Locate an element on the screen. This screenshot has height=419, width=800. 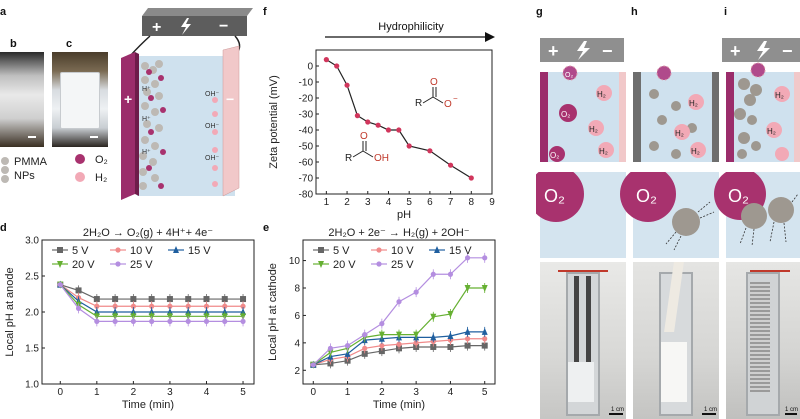
h2-bubble-icon is located at coordinates (80, 177).